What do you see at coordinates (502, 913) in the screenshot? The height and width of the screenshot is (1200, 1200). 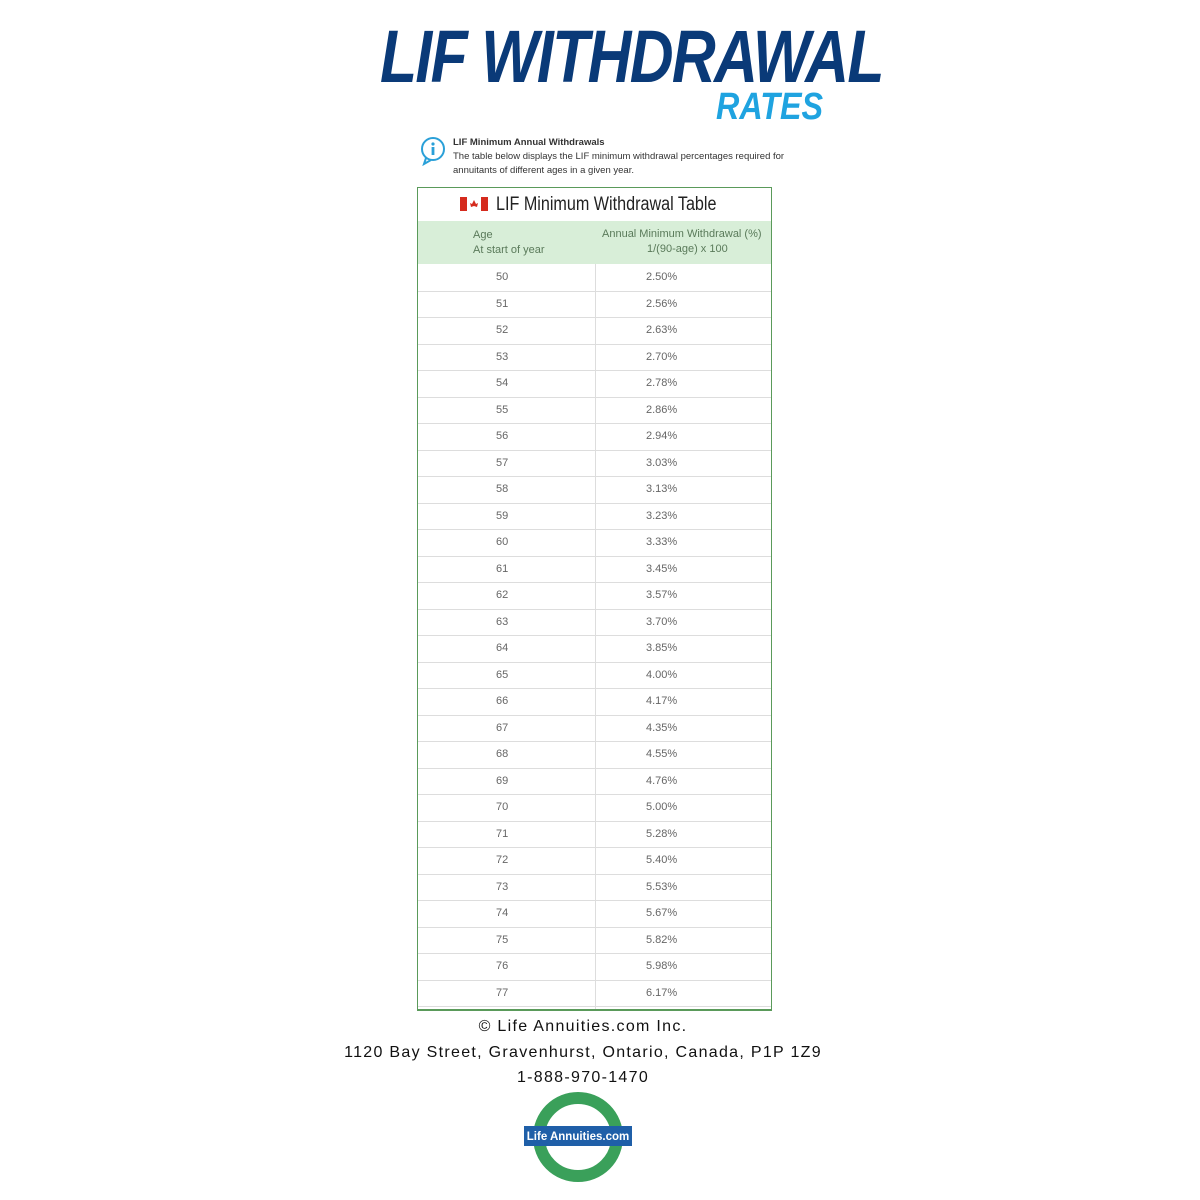 I see `age-cell: 74` at bounding box center [502, 913].